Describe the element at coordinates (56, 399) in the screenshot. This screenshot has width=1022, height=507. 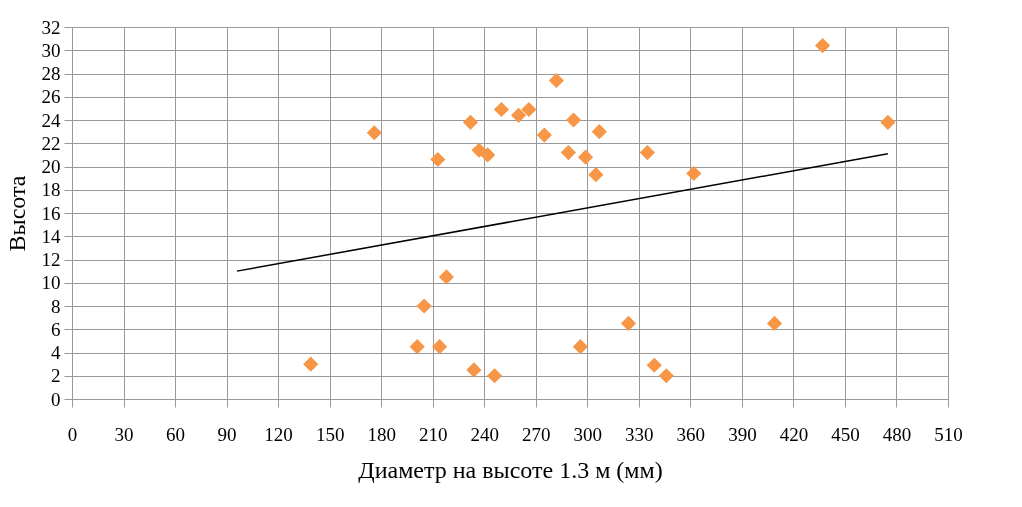
I see `y-tick-label: 0` at that location.